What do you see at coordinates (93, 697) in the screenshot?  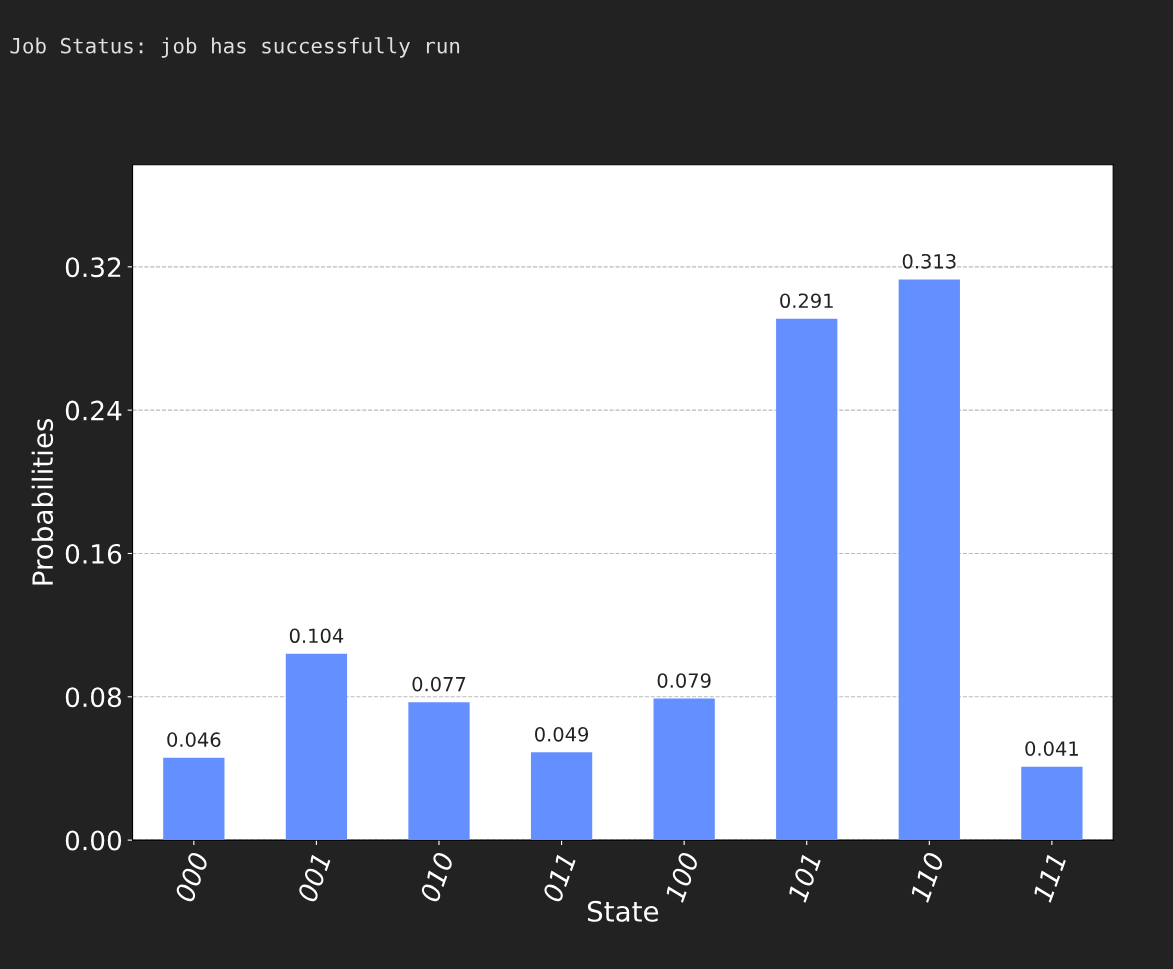 I see `y-tick-label: 0.08` at bounding box center [93, 697].